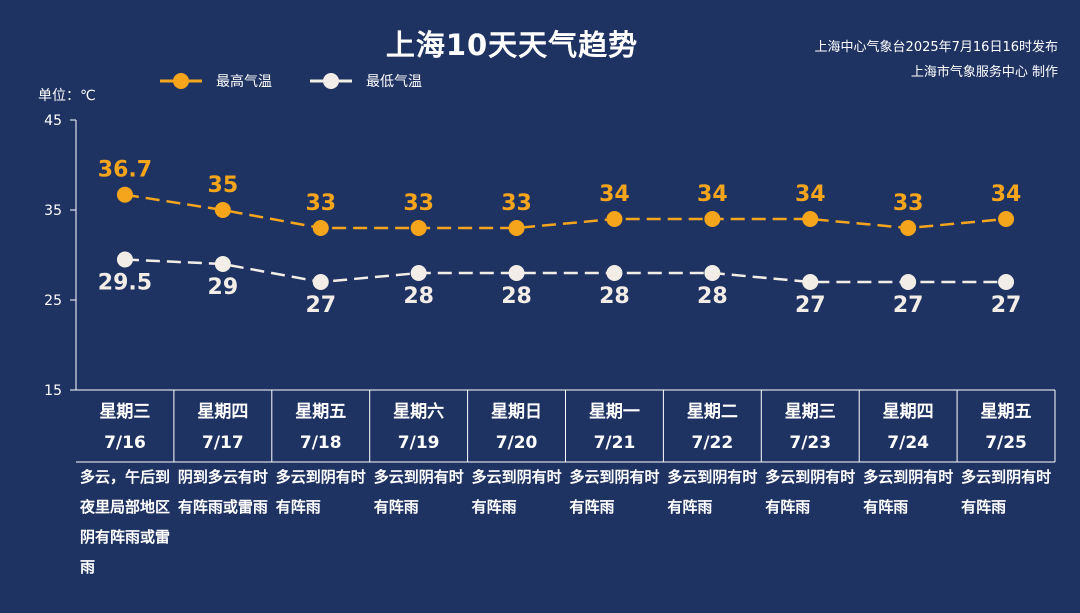  What do you see at coordinates (394, 82) in the screenshot?
I see `legend-low-label: 最低气温` at bounding box center [394, 82].